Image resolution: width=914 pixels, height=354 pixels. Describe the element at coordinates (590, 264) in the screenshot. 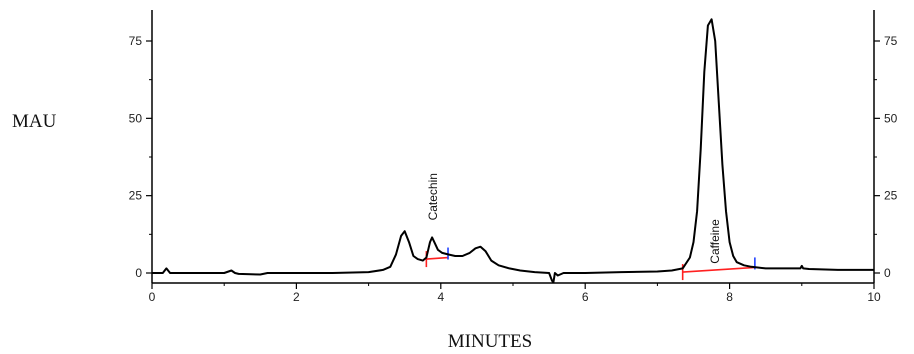

I see `integration-baselines` at that location.